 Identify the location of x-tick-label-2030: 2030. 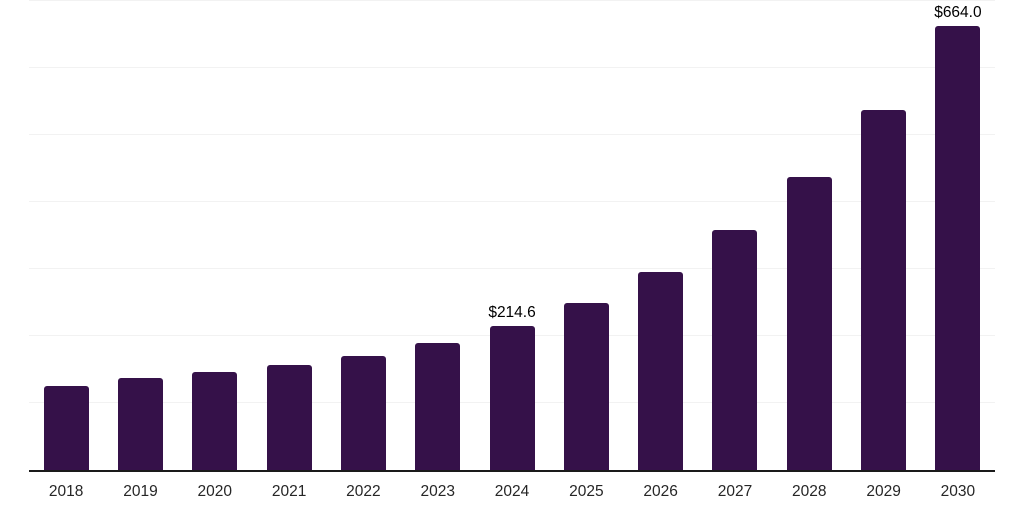
(958, 491).